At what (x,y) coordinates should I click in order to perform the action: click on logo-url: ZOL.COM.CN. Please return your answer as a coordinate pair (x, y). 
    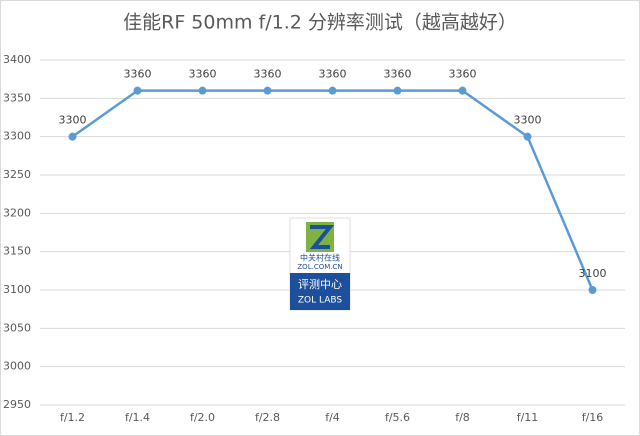
    Looking at the image, I should click on (319, 267).